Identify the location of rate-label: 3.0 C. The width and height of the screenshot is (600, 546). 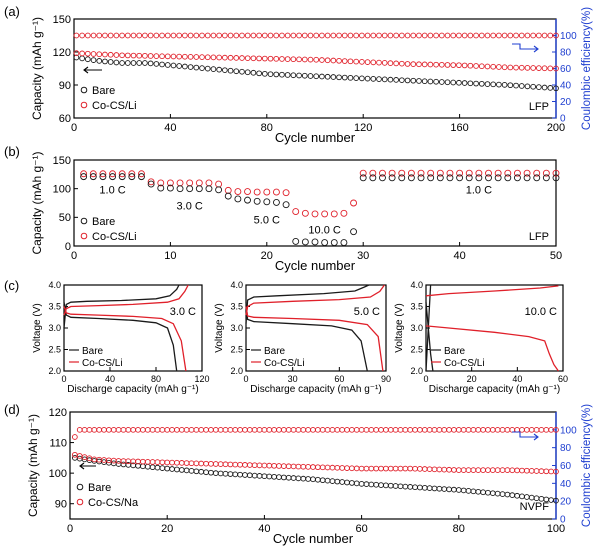
(183, 312).